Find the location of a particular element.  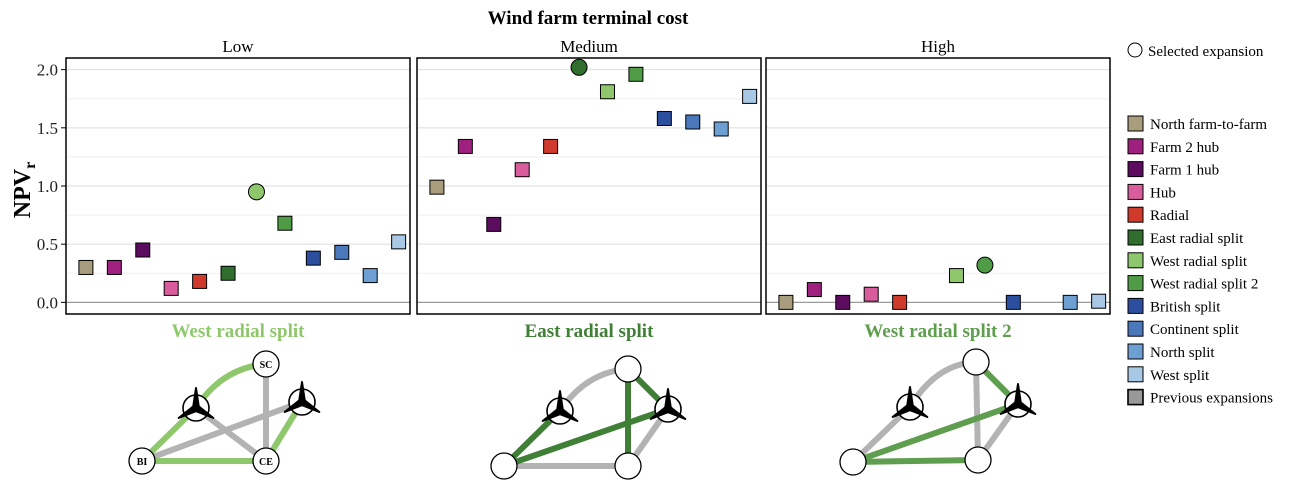

legend-label: East radial split is located at coordinates (1197, 239).